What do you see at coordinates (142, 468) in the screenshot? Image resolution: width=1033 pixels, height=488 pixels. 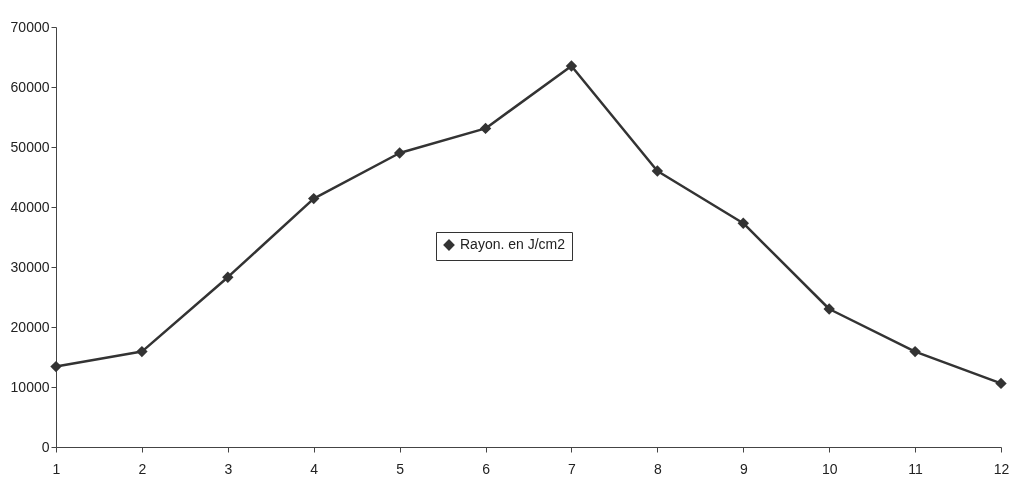 I see `x-tick-label: 2` at bounding box center [142, 468].